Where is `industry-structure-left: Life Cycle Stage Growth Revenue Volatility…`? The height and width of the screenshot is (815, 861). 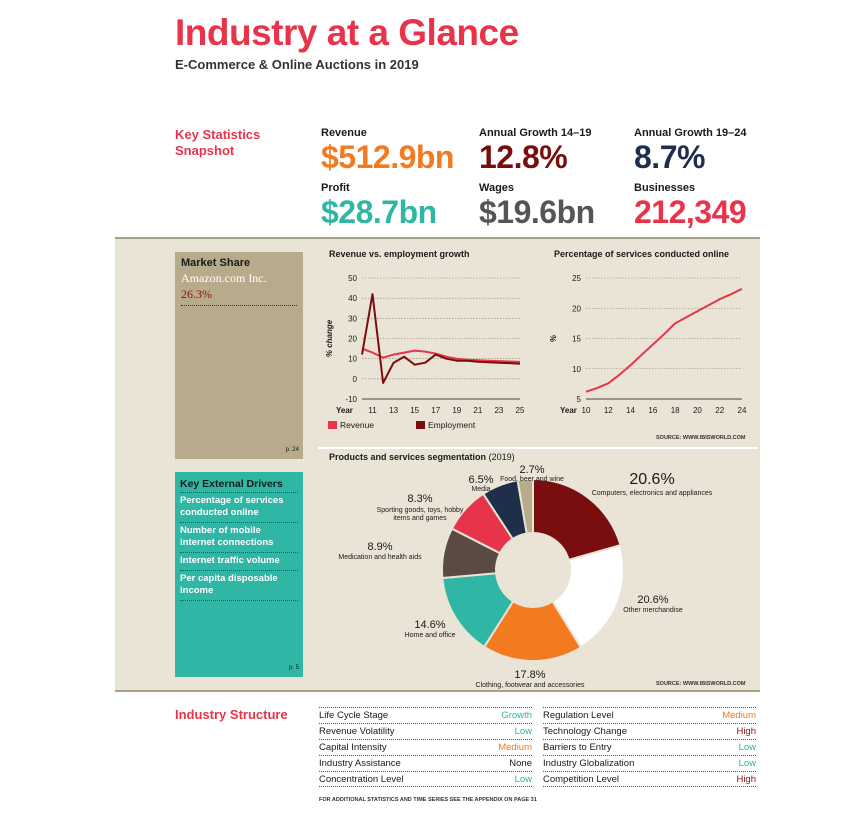 industry-structure-left: Life Cycle Stage Growth Revenue Volatility… is located at coordinates (425, 747).